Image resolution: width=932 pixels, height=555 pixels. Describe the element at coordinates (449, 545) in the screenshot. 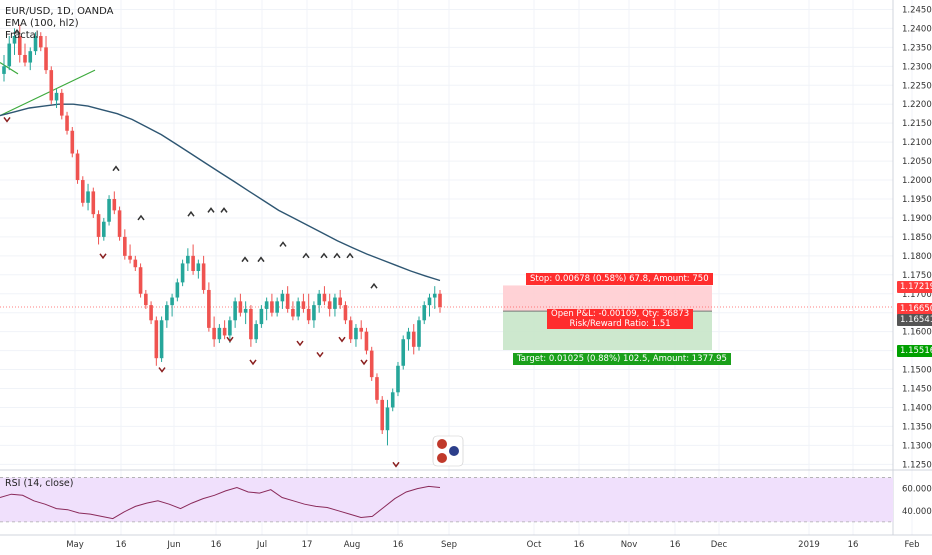

I see `time-tick: Sep` at that location.